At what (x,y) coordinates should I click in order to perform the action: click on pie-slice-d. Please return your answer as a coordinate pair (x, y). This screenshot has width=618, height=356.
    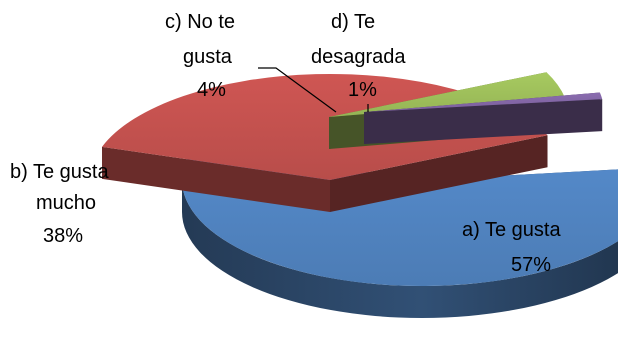
    Looking at the image, I should click on (483, 118).